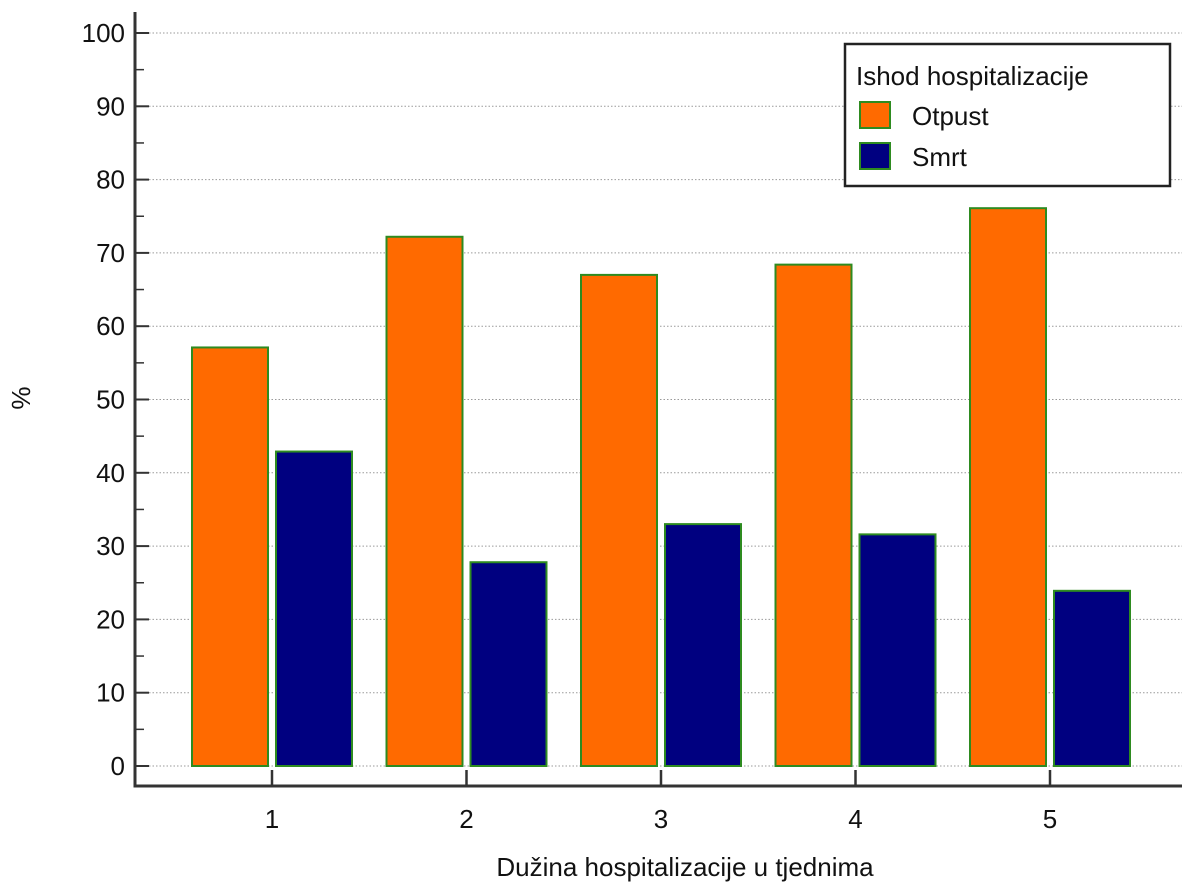 Image resolution: width=1182 pixels, height=893 pixels. Describe the element at coordinates (466, 819) in the screenshot. I see `x-tick-label: 2` at that location.